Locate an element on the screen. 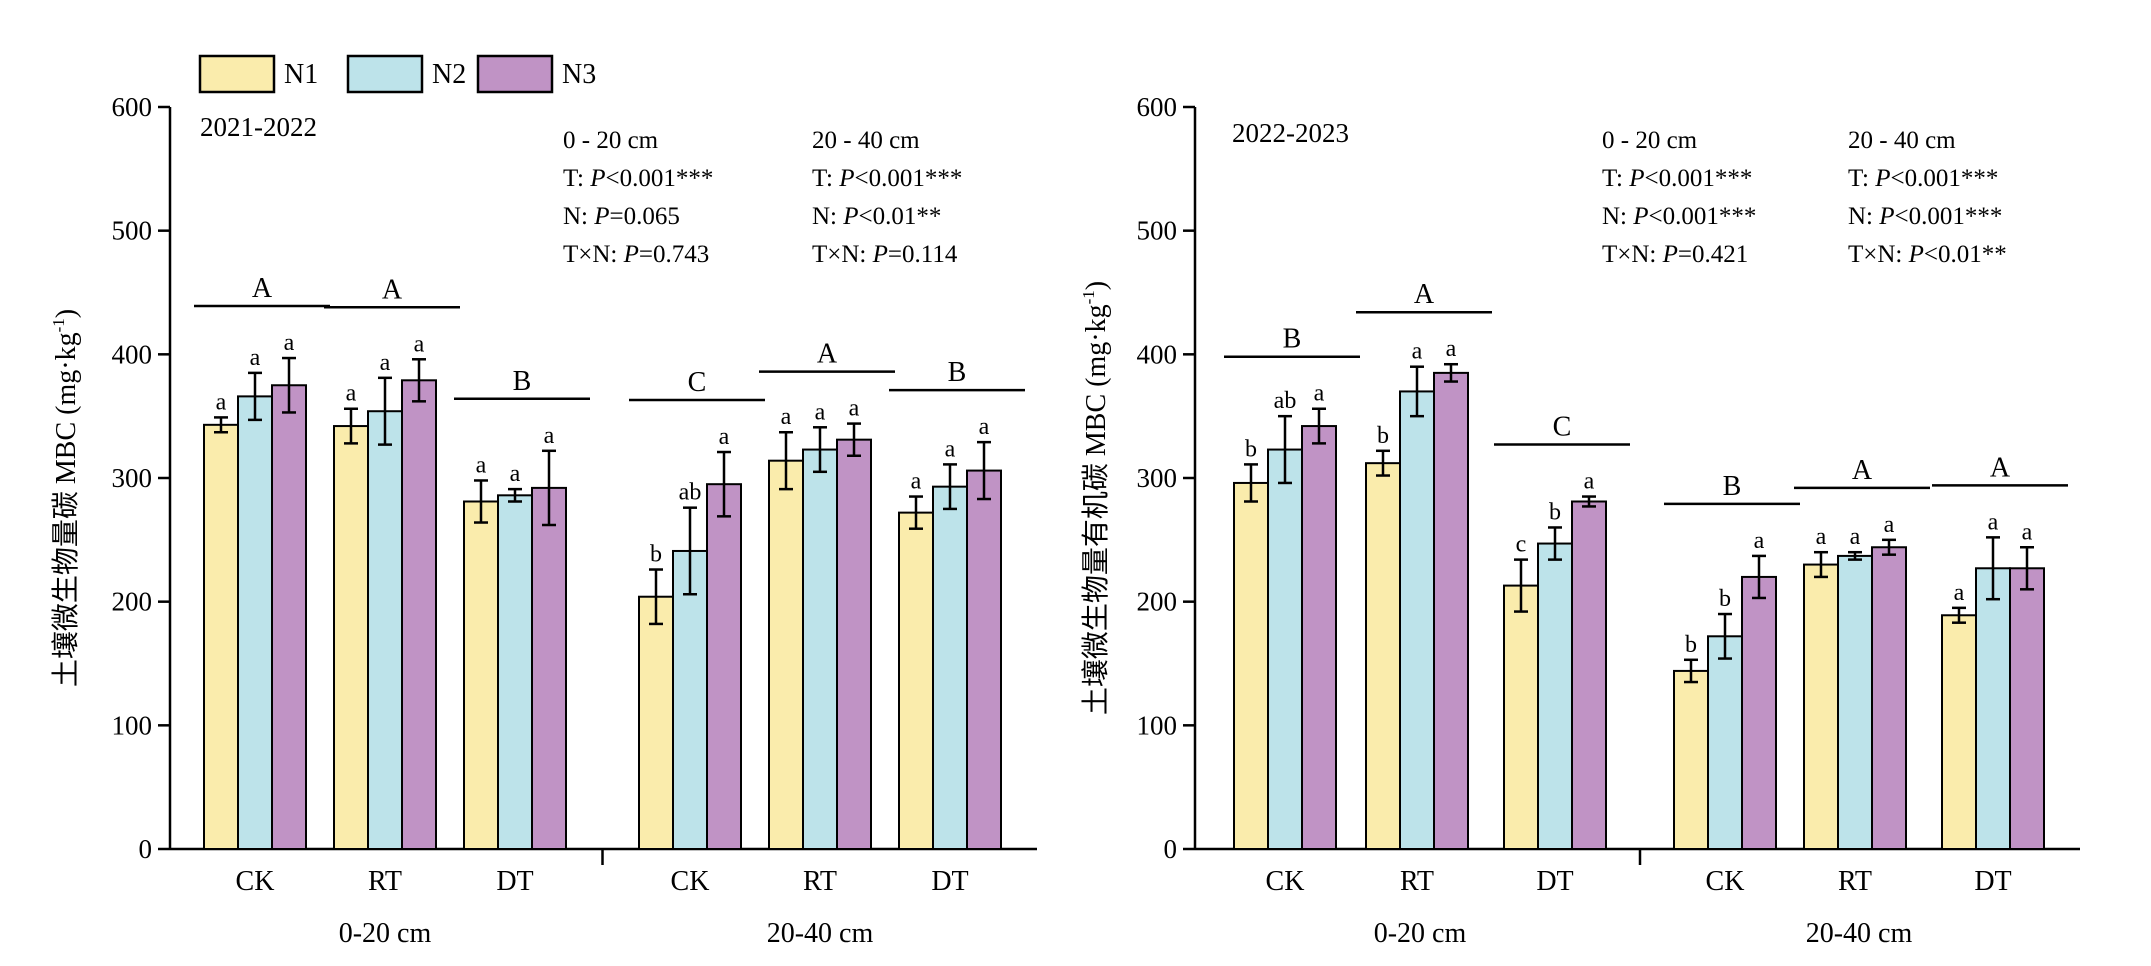 Image resolution: width=2151 pixels, height=966 pixels. legend-swatch-n3 is located at coordinates (515, 74).